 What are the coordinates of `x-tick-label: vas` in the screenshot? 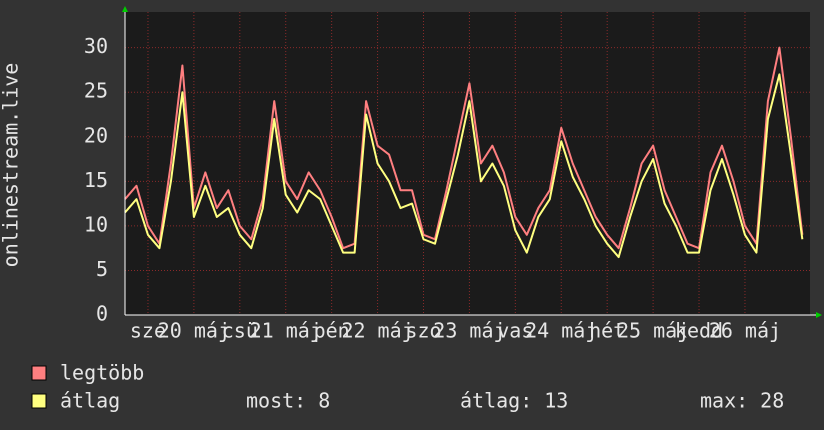 It's located at (515, 331).